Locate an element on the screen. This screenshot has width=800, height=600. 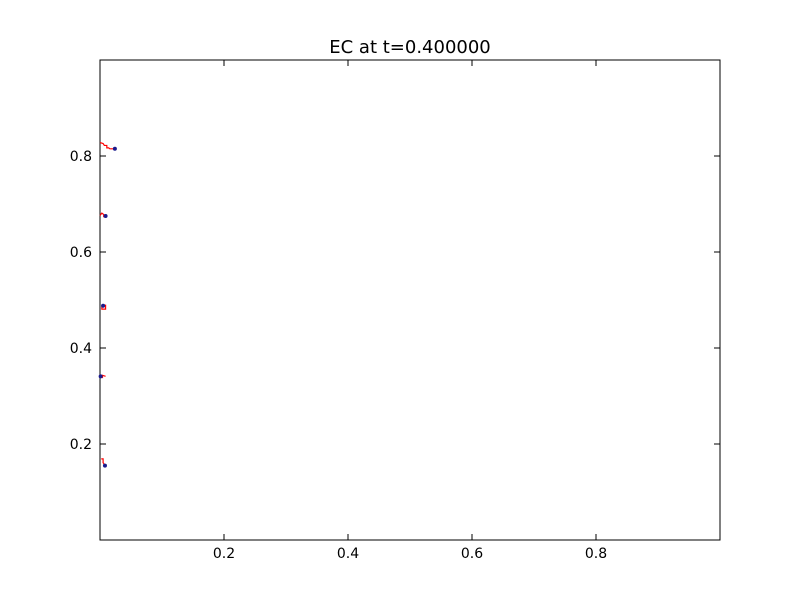
y-tick-label: 0.2 is located at coordinates (81, 445).